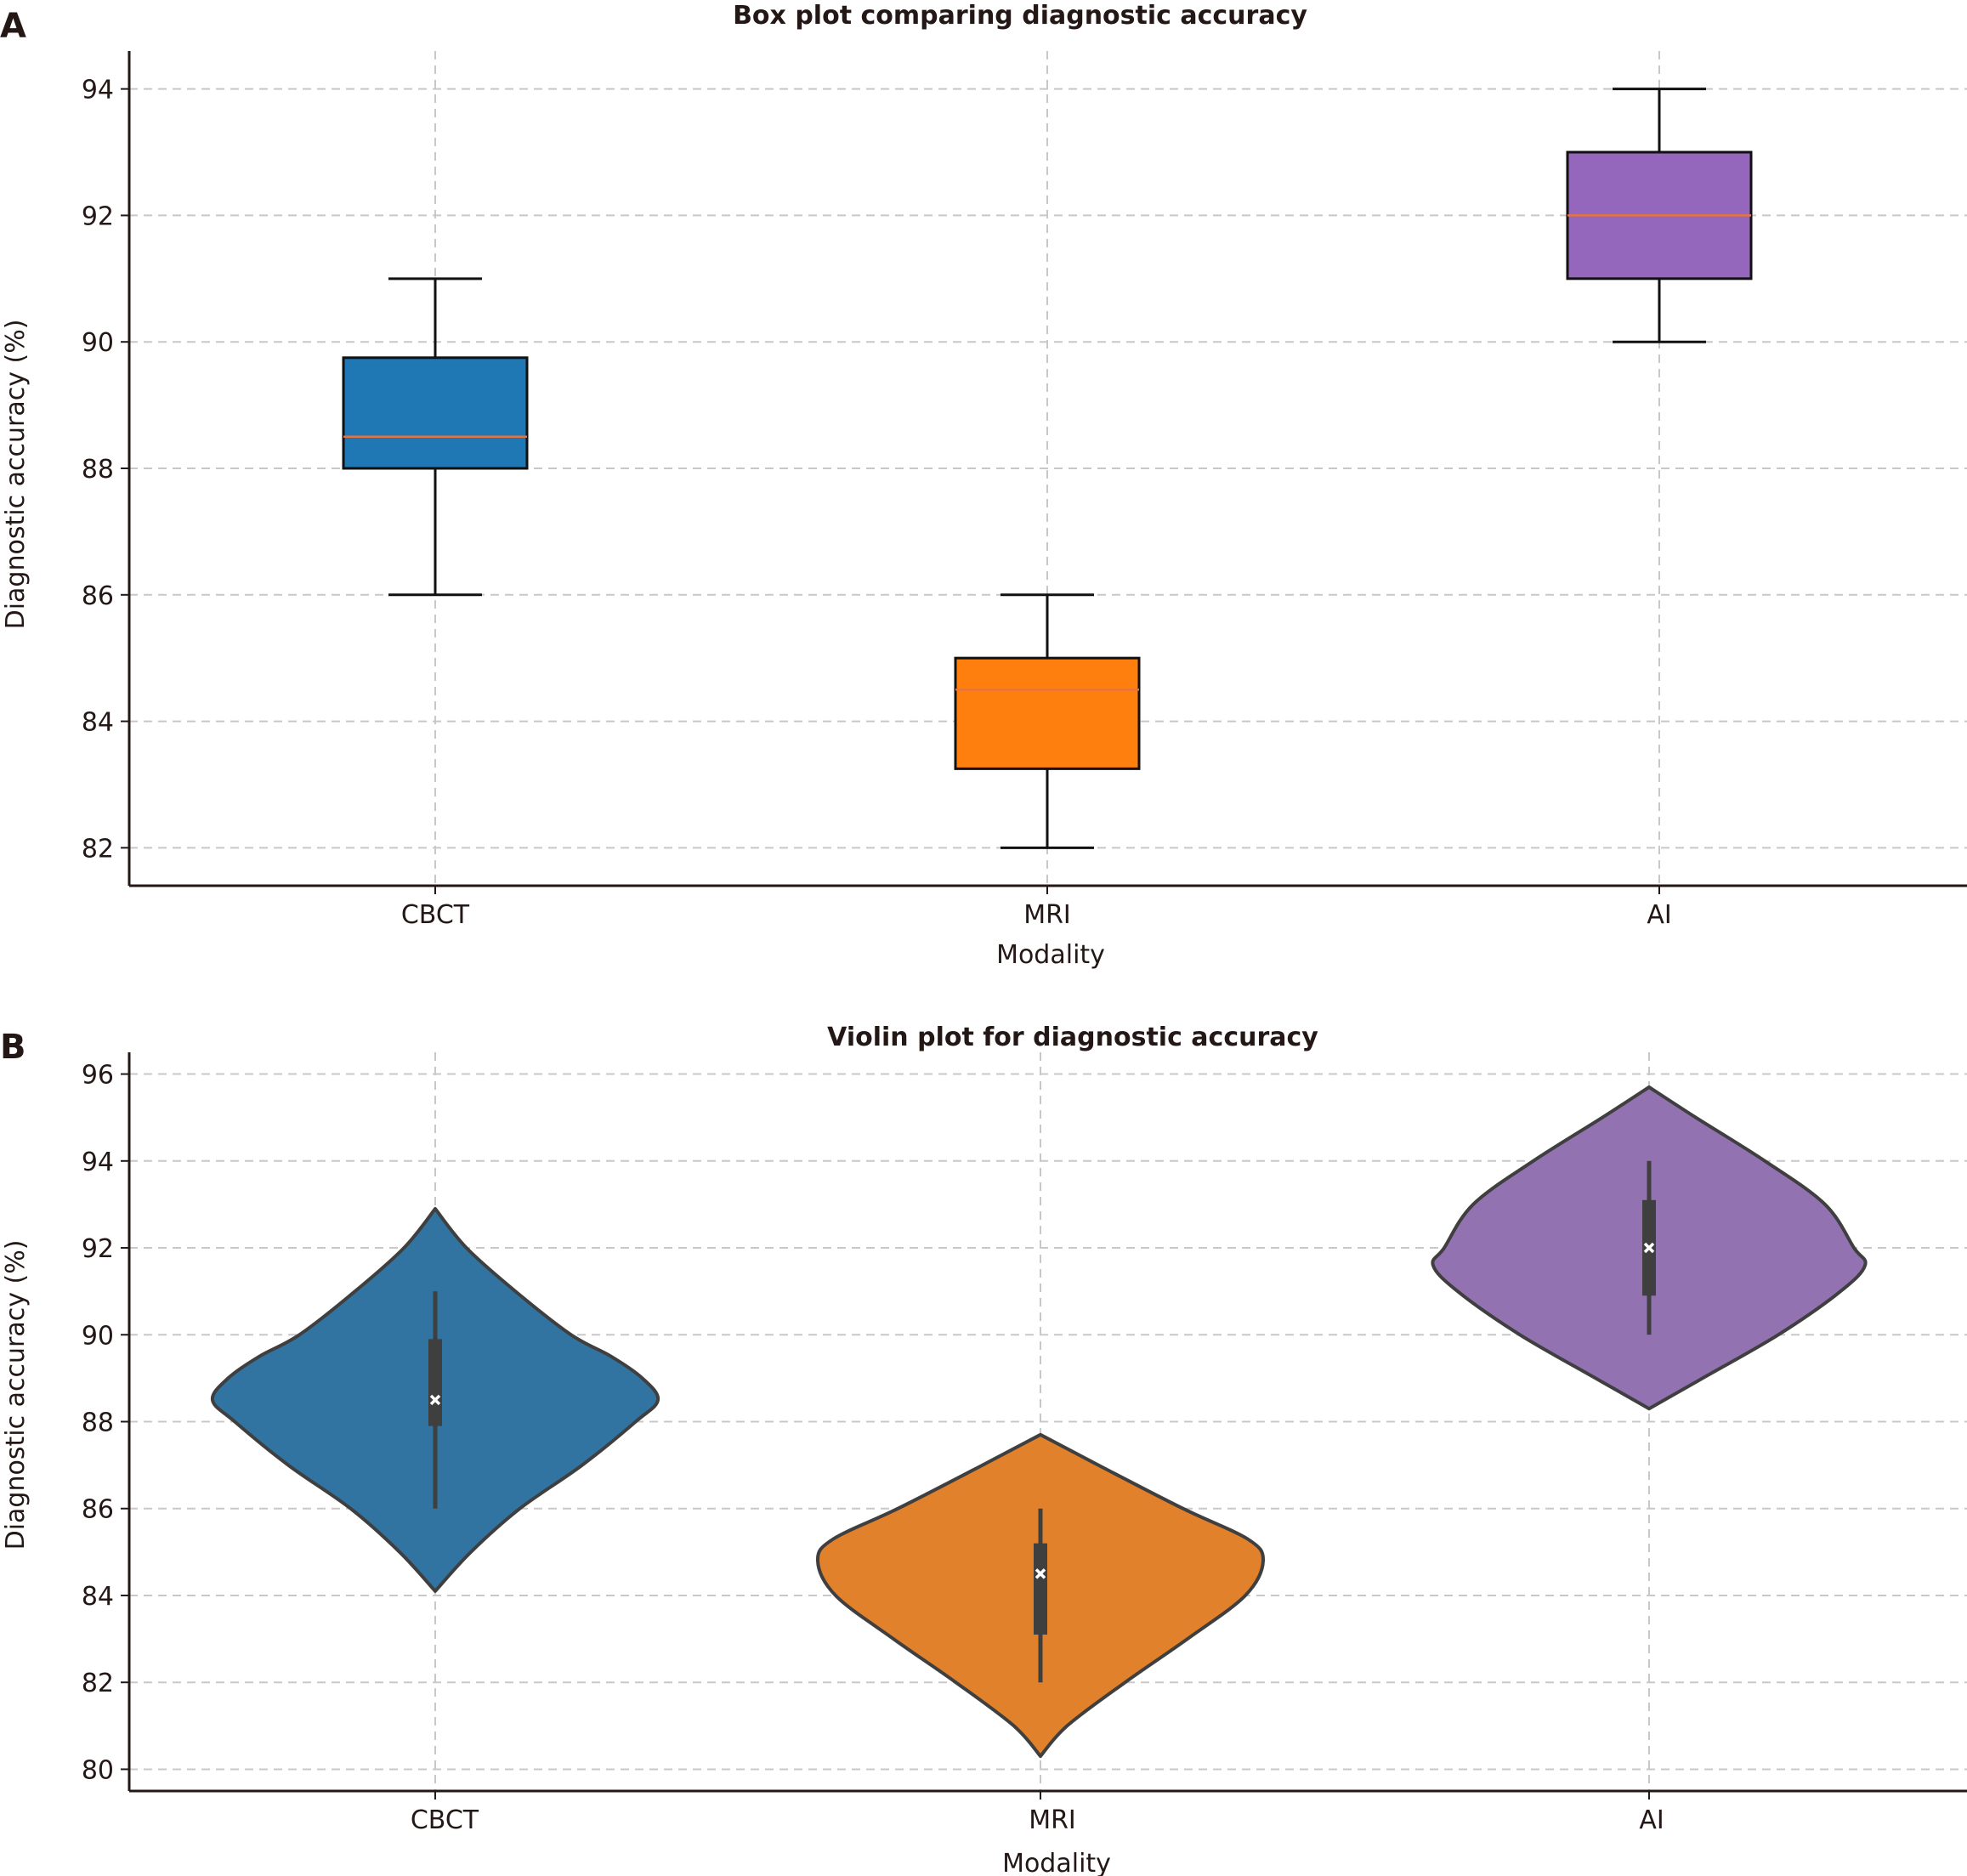 The width and height of the screenshot is (1967, 1876). Describe the element at coordinates (98, 723) in the screenshot. I see `box-plot-y-tick-label: 84` at that location.